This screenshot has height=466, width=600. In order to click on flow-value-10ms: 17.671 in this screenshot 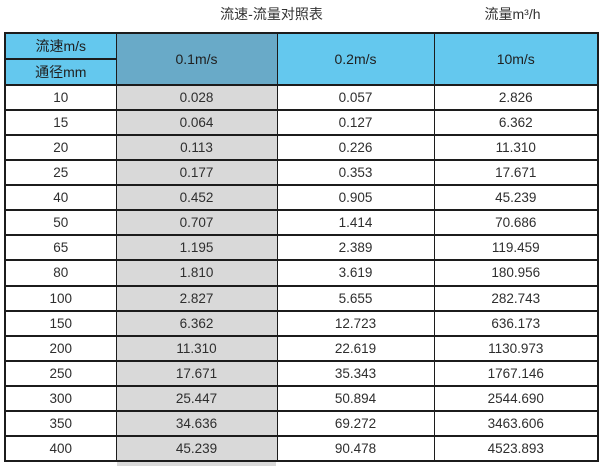, I will do `click(516, 173)`.